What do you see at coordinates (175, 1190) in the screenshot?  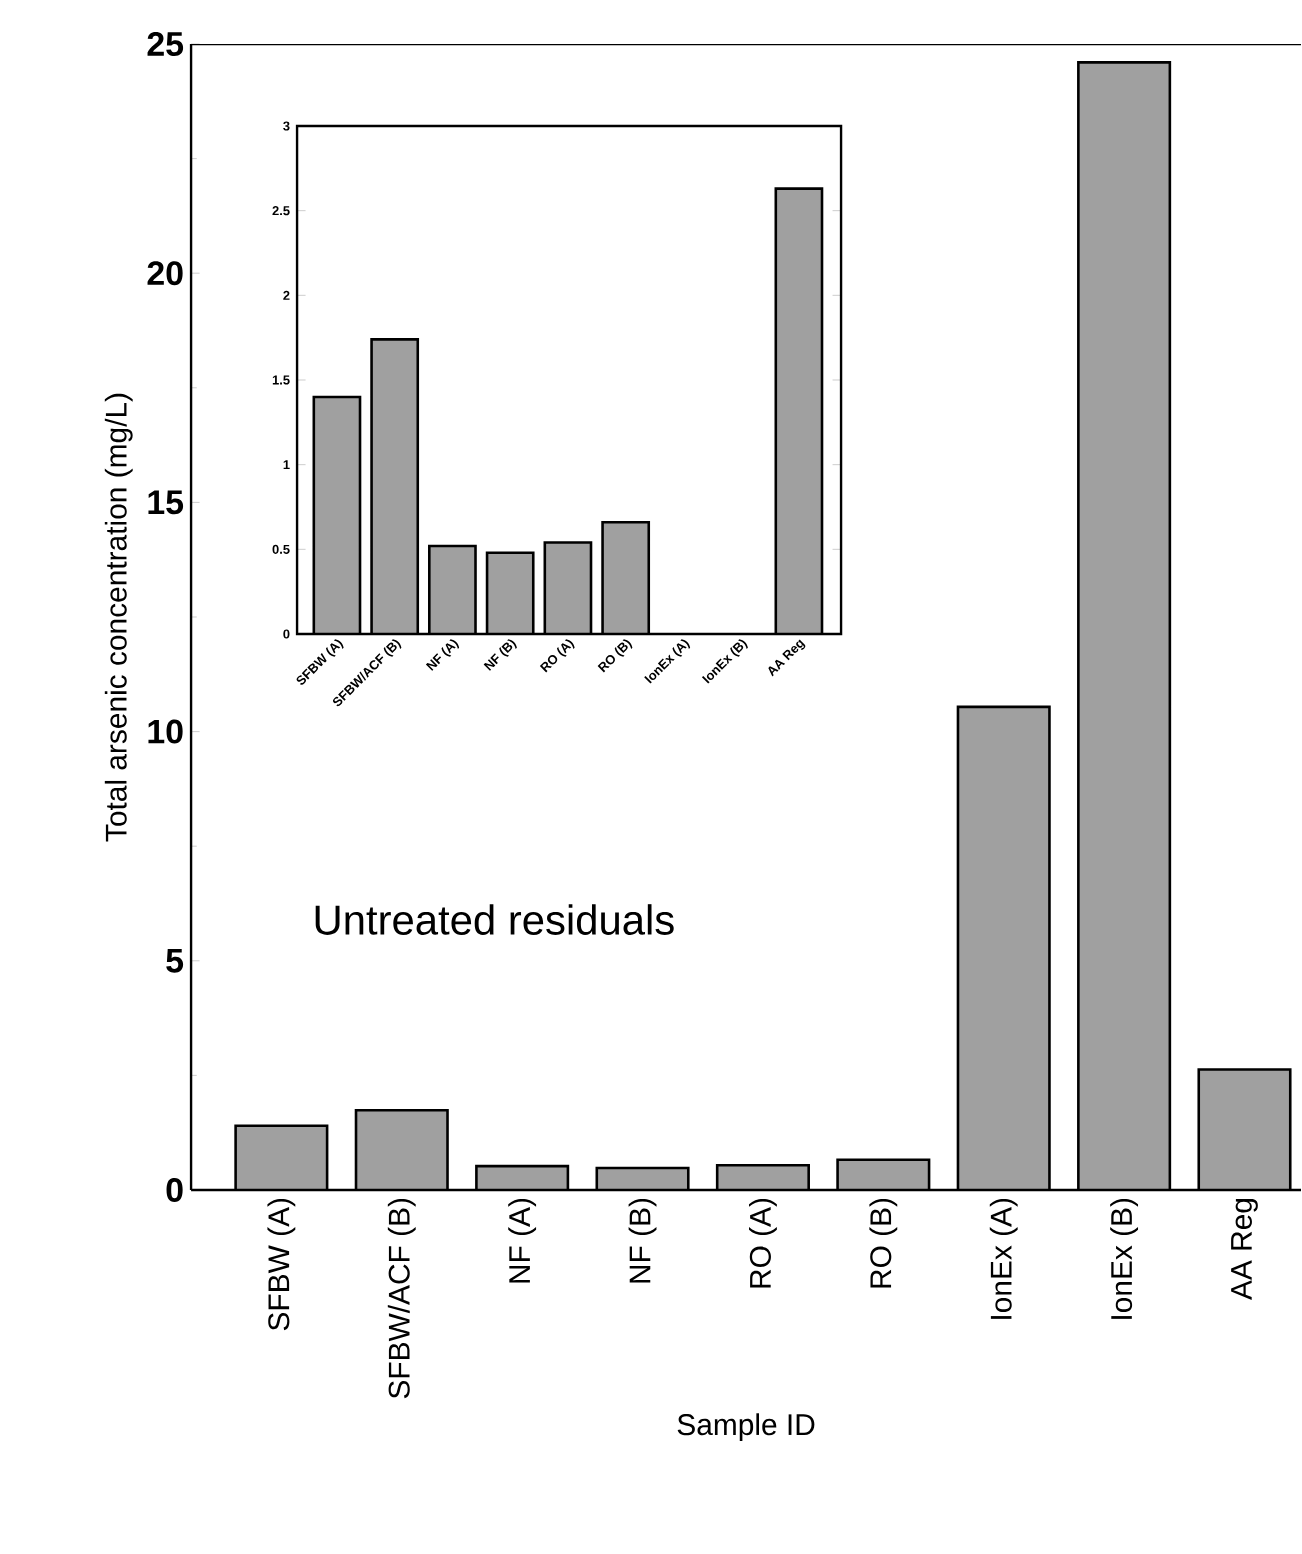 I see `y-tick-label: 0` at bounding box center [175, 1190].